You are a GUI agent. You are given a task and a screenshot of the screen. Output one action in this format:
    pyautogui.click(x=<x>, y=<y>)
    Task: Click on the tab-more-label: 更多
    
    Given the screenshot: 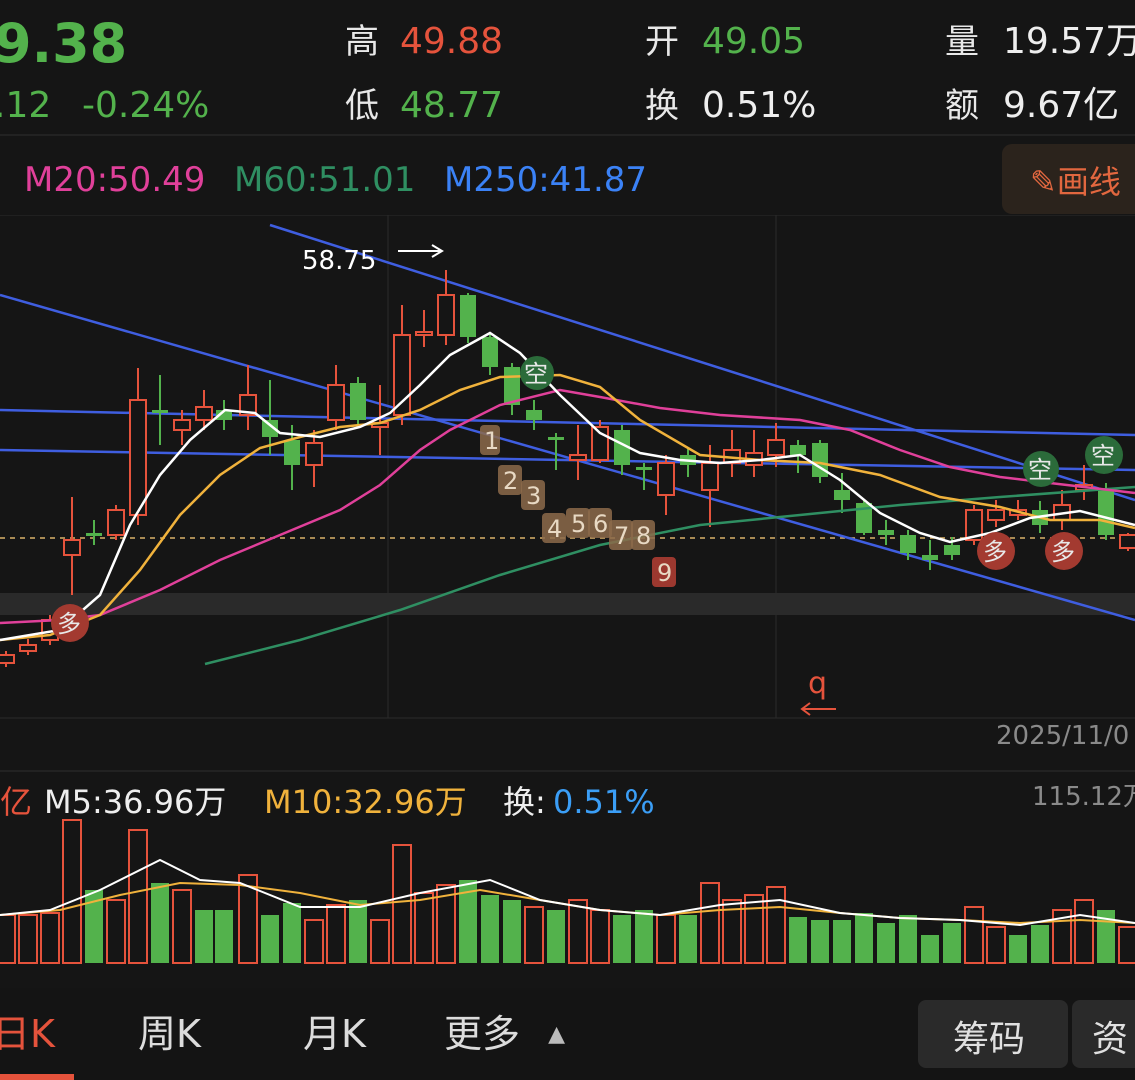 What is the action you would take?
    pyautogui.click(x=482, y=1034)
    